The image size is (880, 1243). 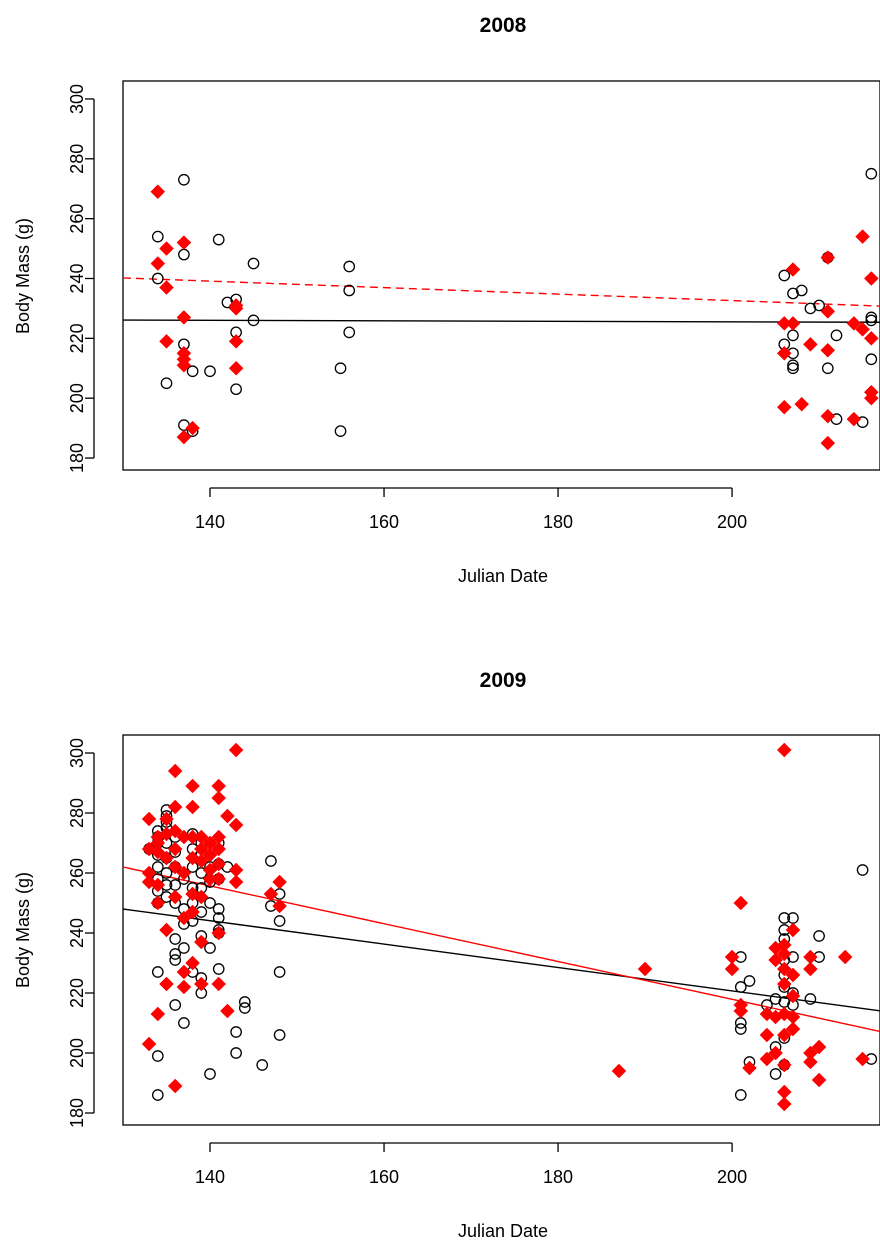 What do you see at coordinates (503, 1231) in the screenshot?
I see `x-axis-label: Julian Date` at bounding box center [503, 1231].